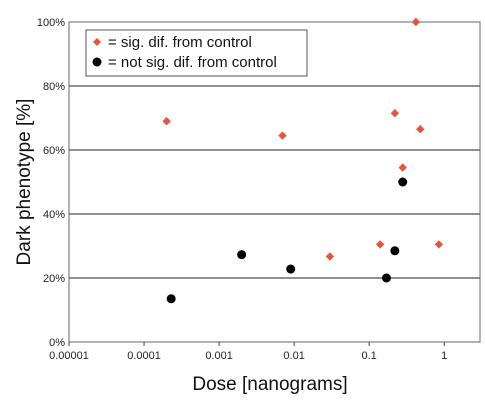 This screenshot has height=400, width=485. I want to click on legend-circle-icon, so click(97, 62).